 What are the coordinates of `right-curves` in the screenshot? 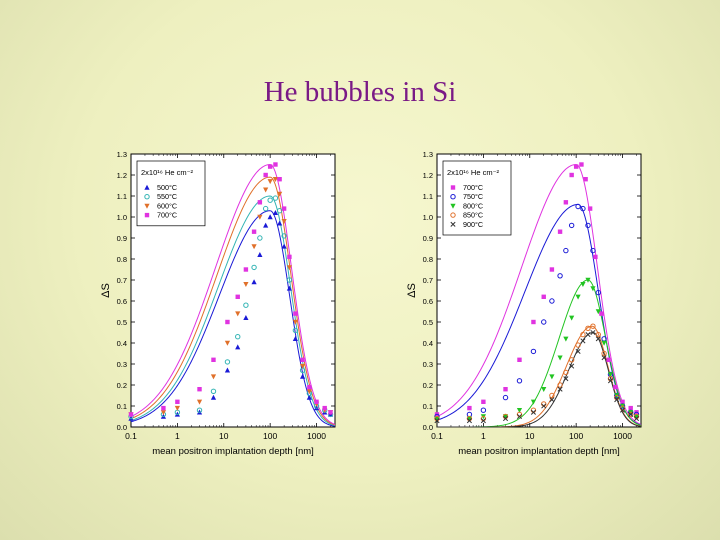 It's located at (539, 295).